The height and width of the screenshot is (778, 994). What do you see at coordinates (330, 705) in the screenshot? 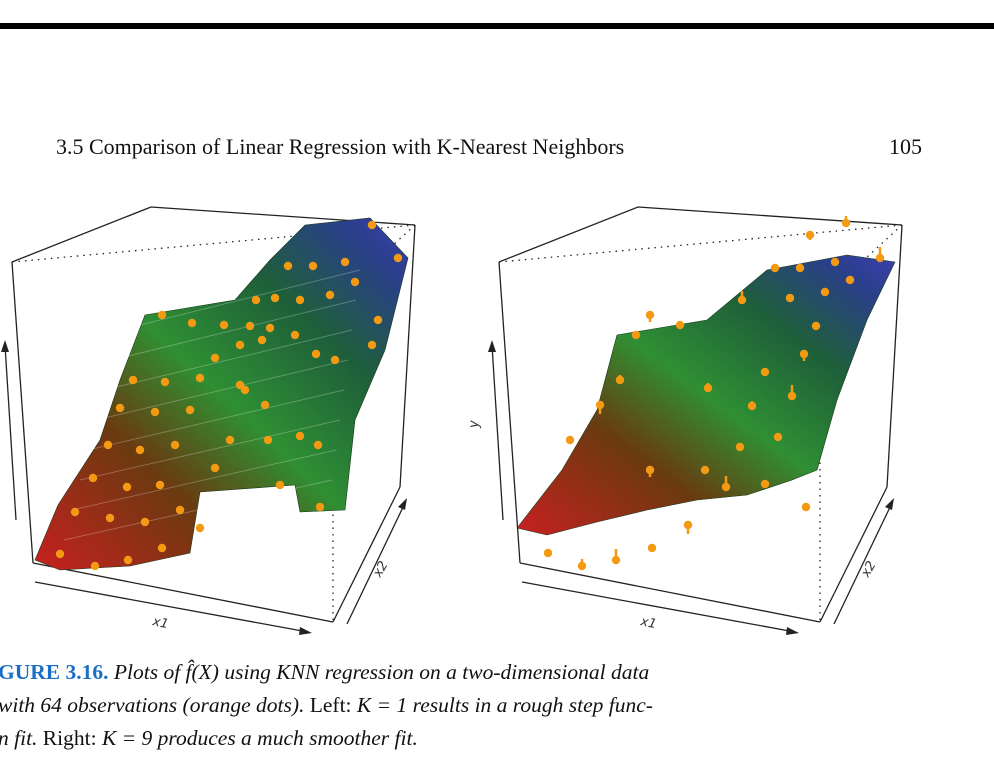
I see `caption-text: Left:` at bounding box center [330, 705].